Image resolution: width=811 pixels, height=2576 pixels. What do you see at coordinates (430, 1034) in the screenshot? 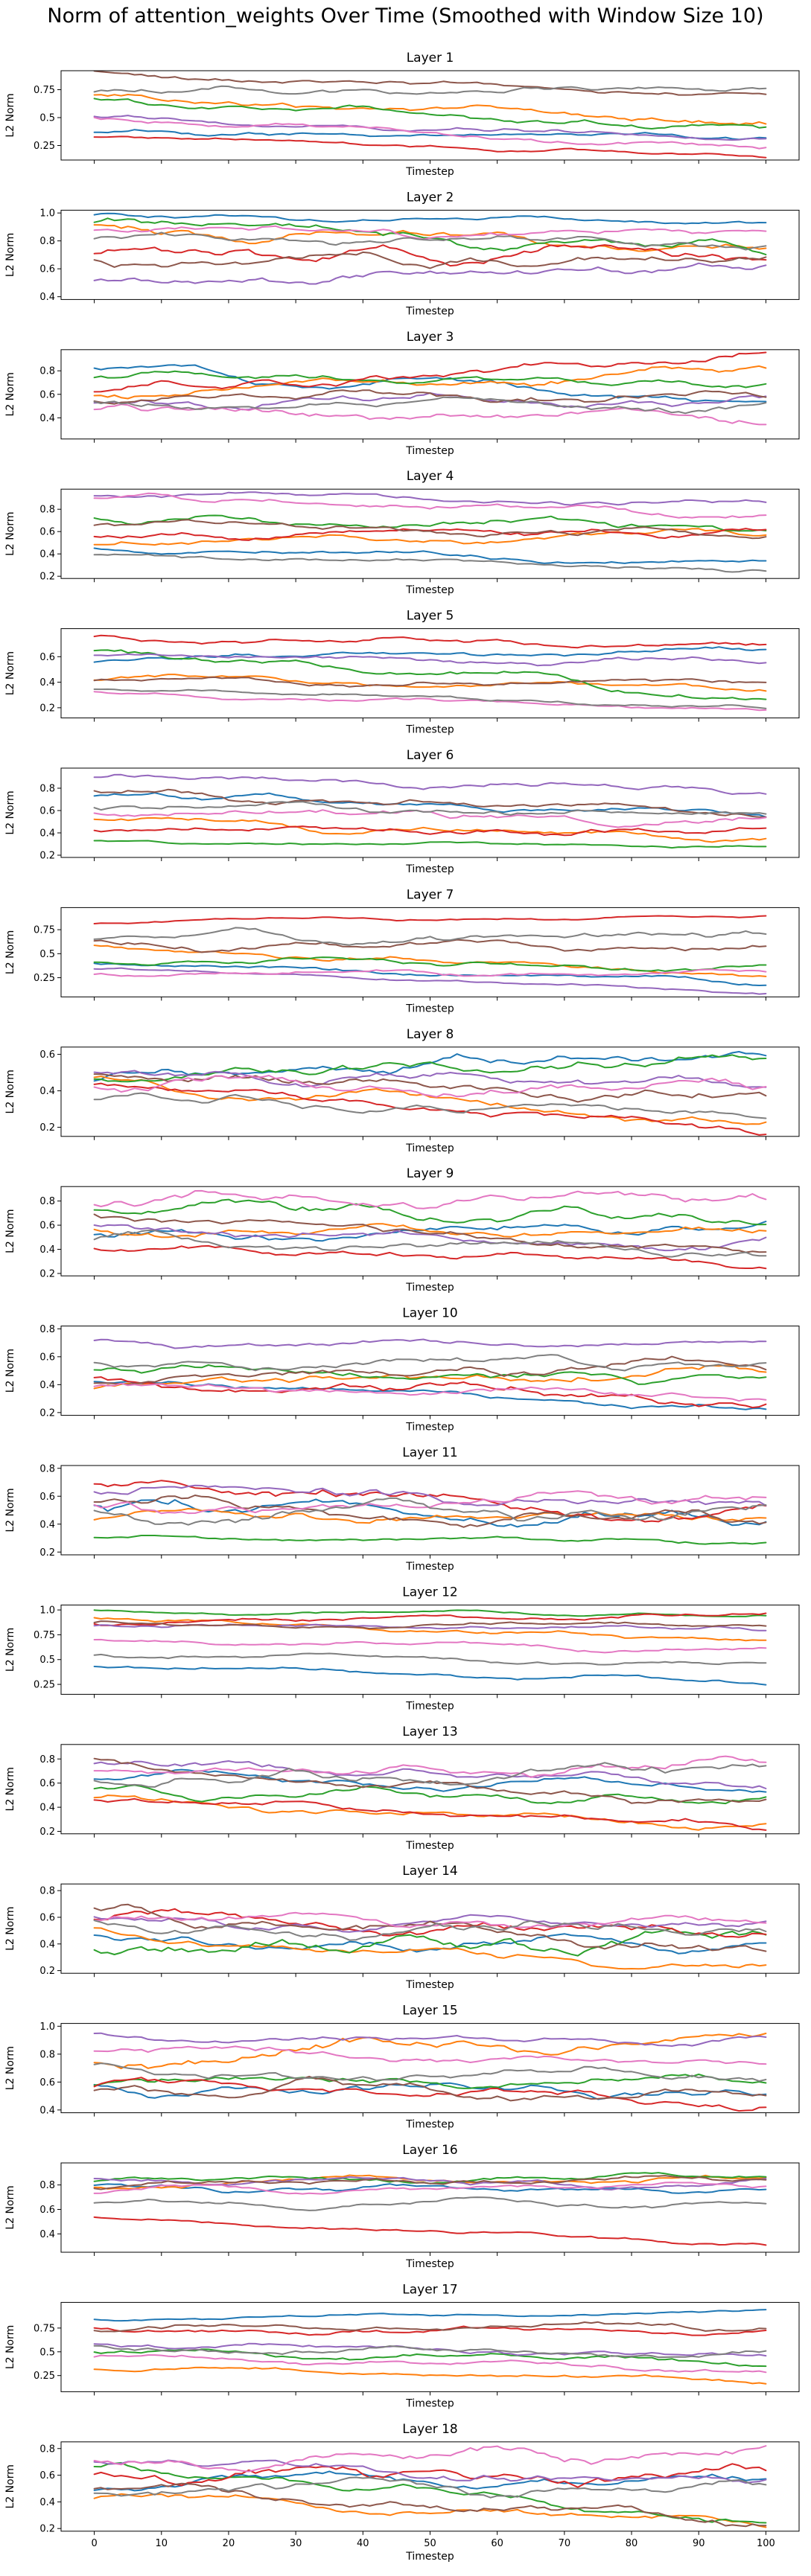
I see `panel-title: Layer 8` at bounding box center [430, 1034].